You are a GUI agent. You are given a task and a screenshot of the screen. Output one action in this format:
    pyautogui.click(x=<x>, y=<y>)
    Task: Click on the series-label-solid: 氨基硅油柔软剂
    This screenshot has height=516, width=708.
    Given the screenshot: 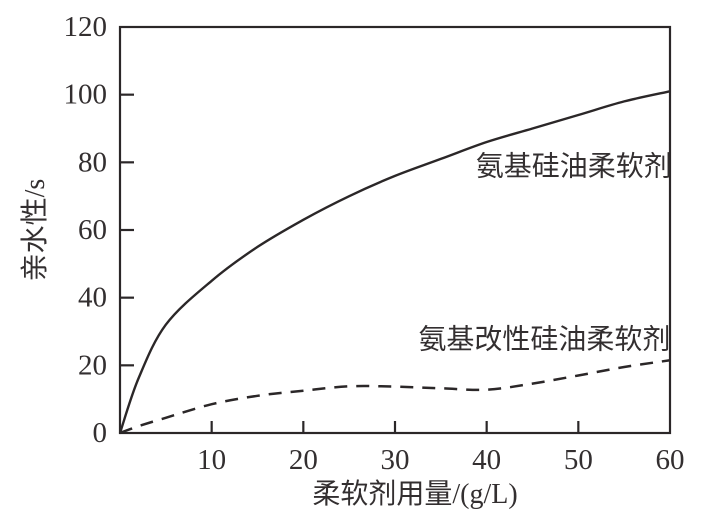 What is the action you would take?
    pyautogui.click(x=574, y=167)
    